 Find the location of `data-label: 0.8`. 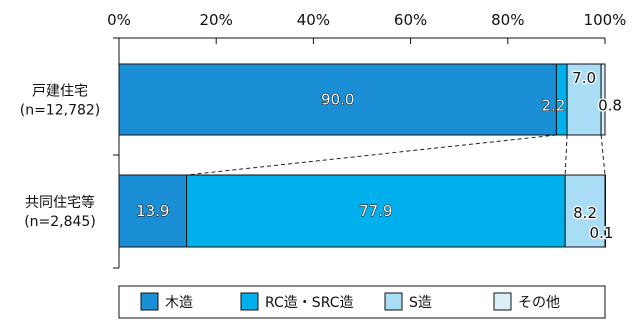

data-label: 0.8 is located at coordinates (610, 106).